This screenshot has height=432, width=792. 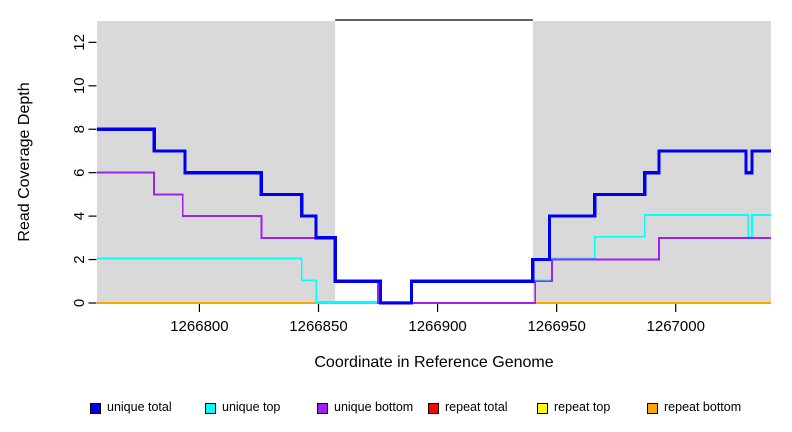 I want to click on y-tick-label: 2, so click(x=79, y=259).